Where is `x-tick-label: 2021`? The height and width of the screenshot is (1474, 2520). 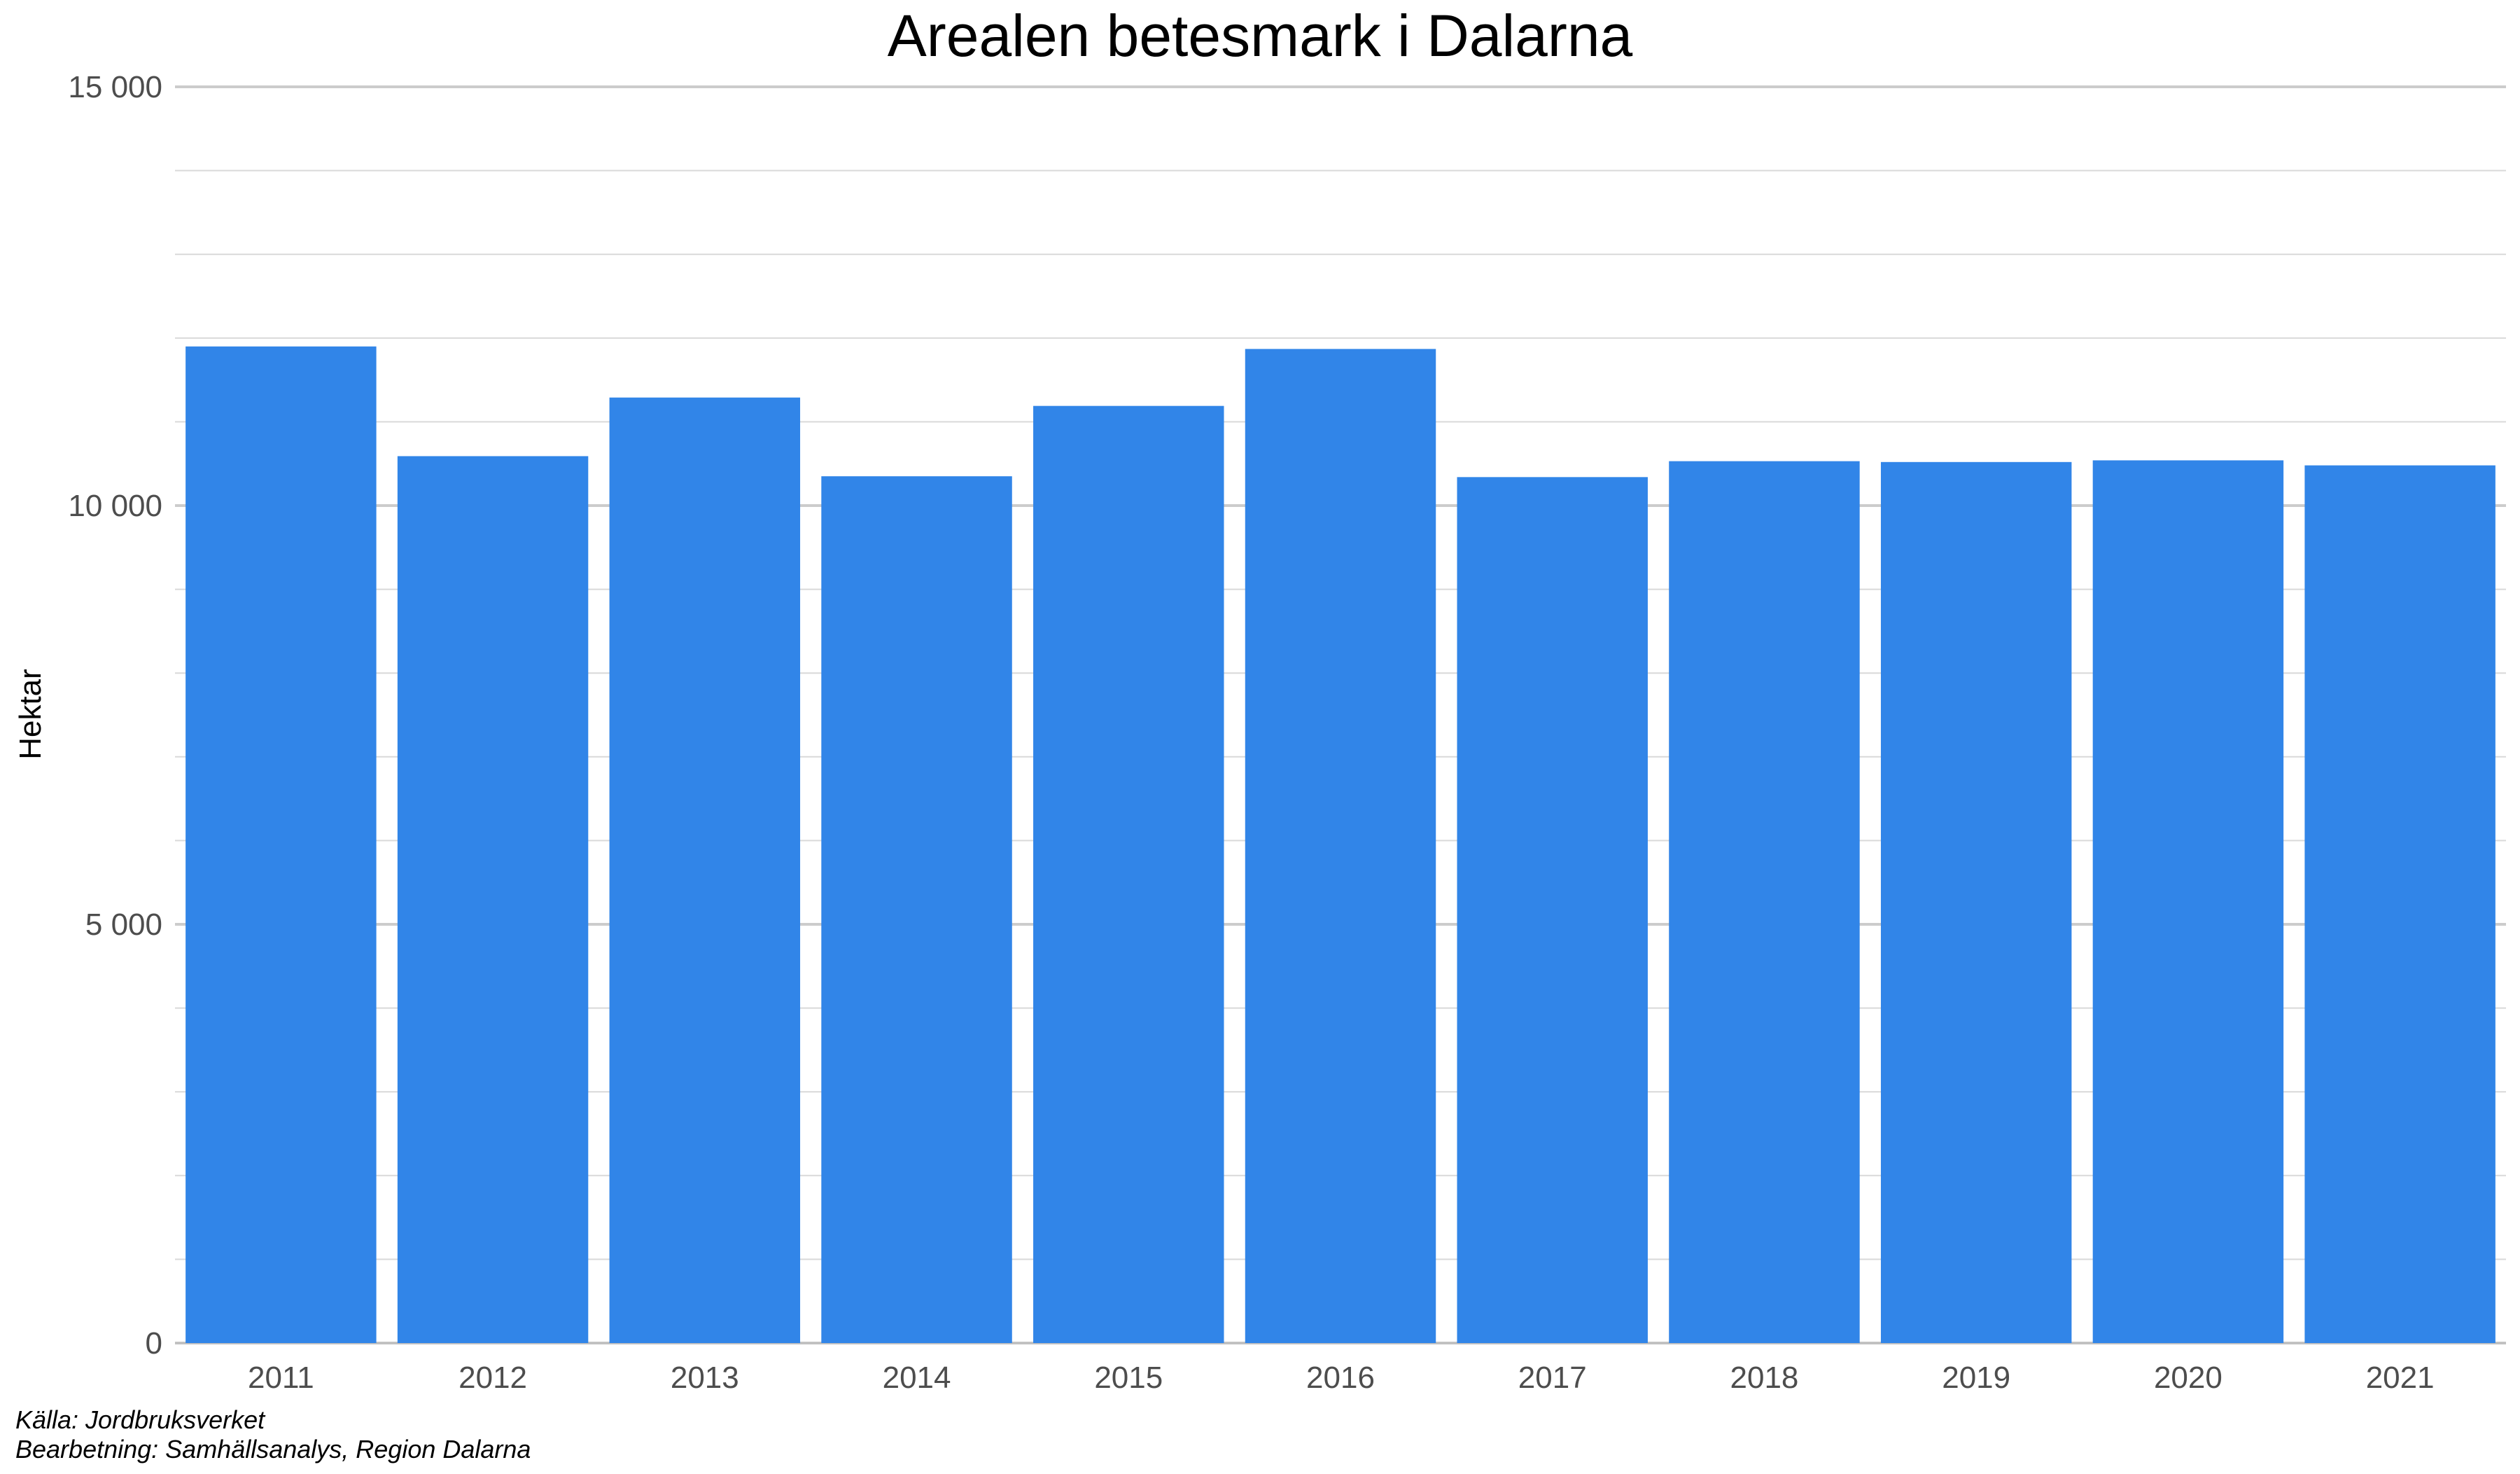
x-tick-label: 2021 is located at coordinates (2400, 1378).